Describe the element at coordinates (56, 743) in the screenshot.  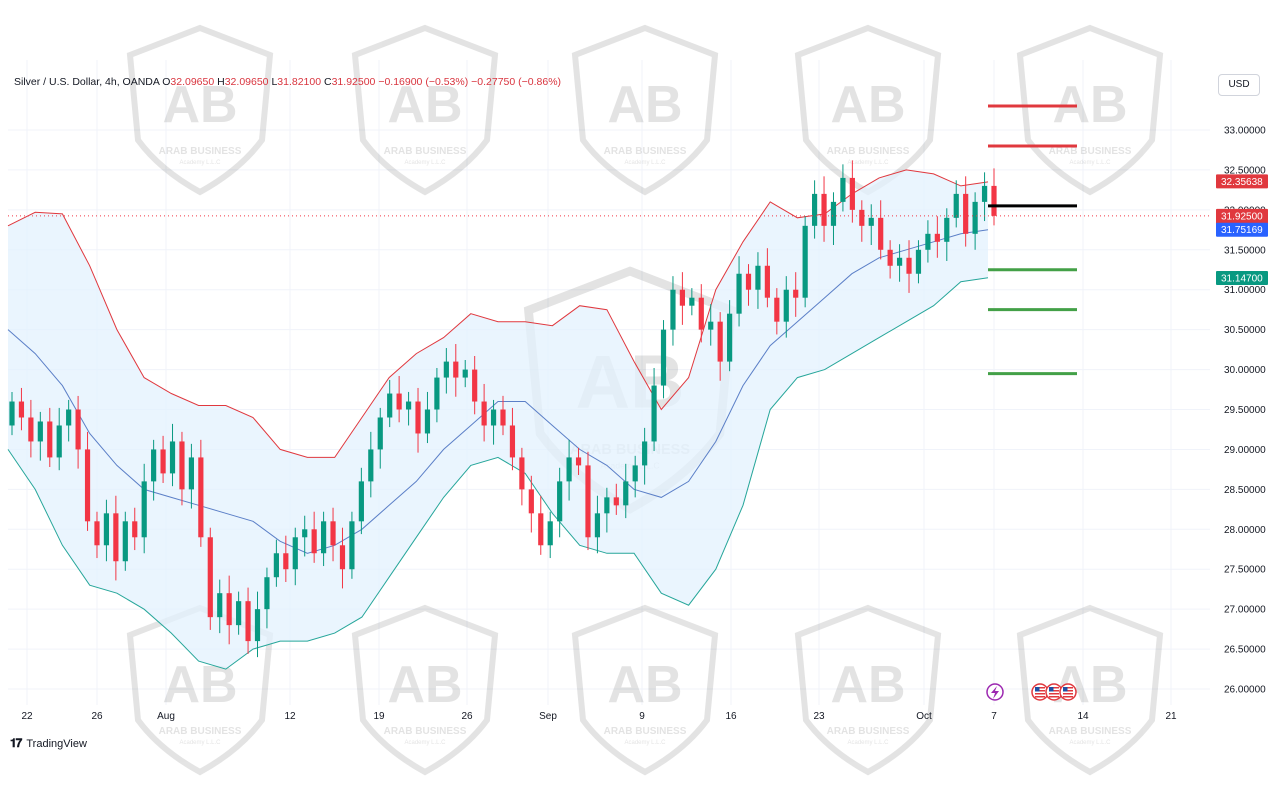
I see `brand-label: TradingView` at that location.